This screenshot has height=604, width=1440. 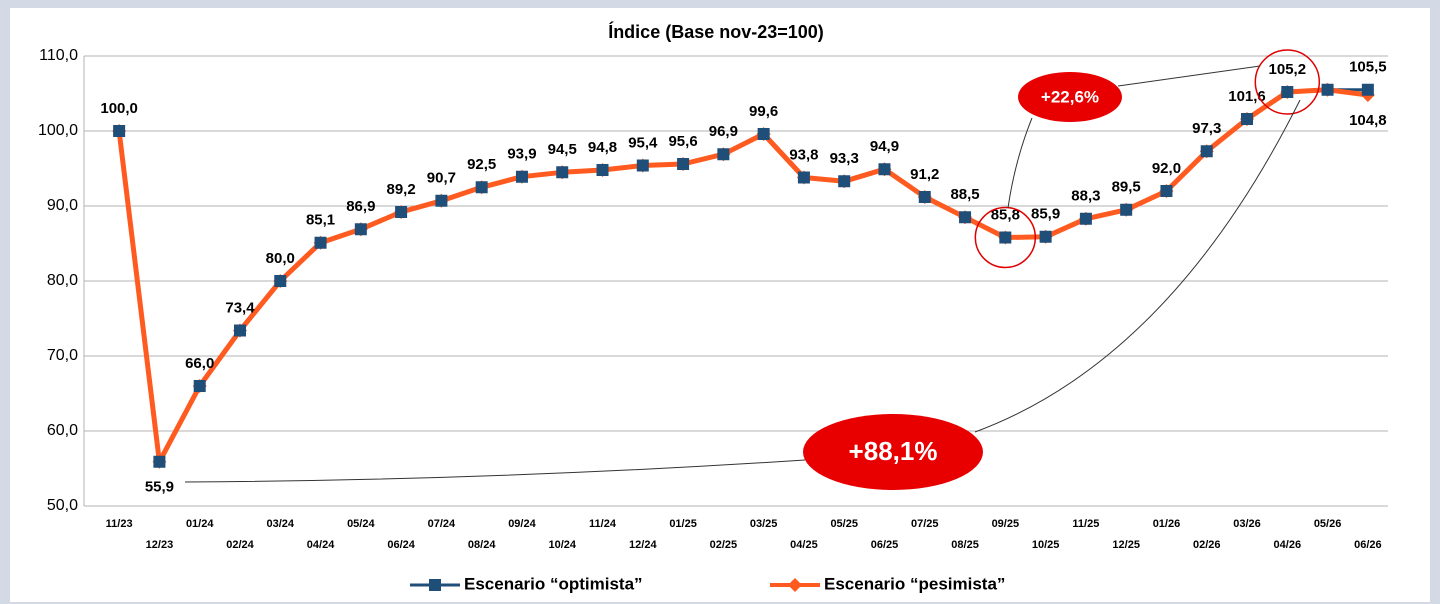 I want to click on x-tick-label: 03/24, so click(x=281, y=524).